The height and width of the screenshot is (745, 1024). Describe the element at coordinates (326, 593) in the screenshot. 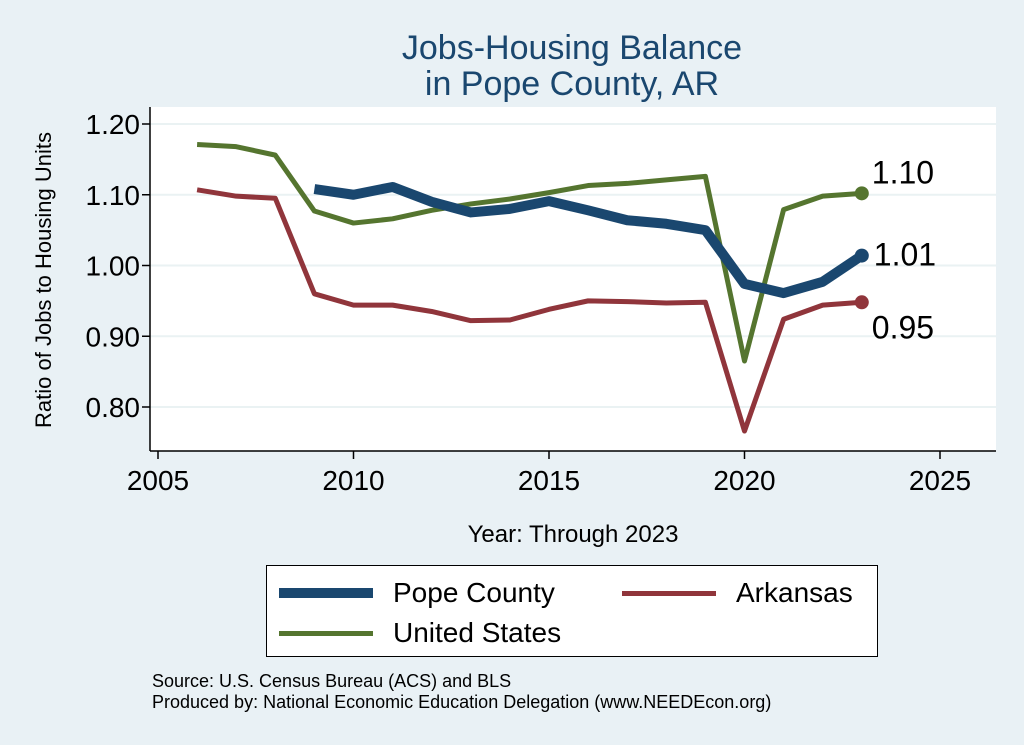

I see `legend-swatch-pope-county` at that location.